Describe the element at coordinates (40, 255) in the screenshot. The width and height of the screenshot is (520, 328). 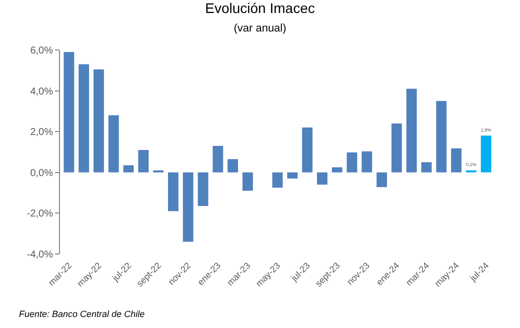
I see `y-tick-label: -4,0%` at that location.